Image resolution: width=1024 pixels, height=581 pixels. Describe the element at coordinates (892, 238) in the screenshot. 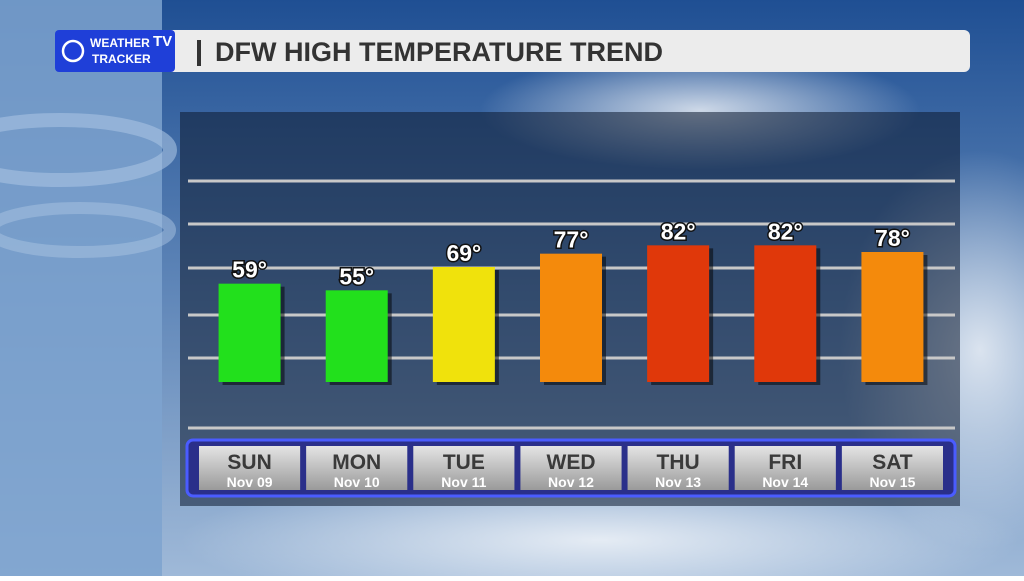

I see `value-label: 78°` at that location.